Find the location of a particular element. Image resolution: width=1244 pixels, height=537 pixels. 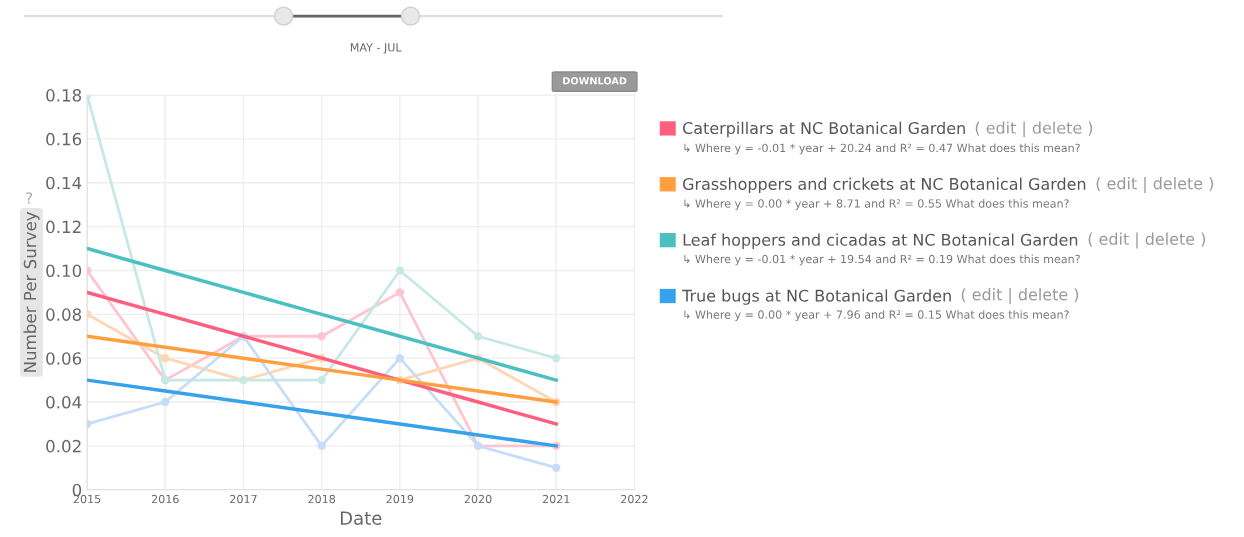

y-tick-label: 0.18 is located at coordinates (64, 95).